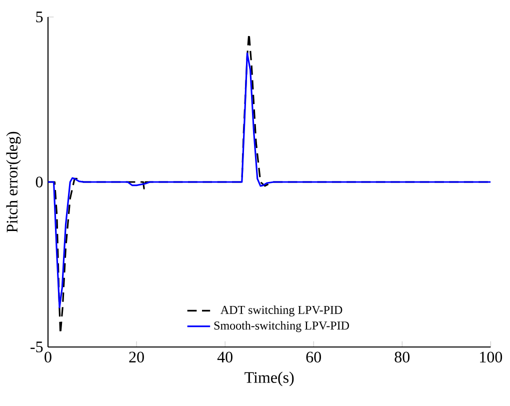  I want to click on y-tick-label: 5, so click(39, 17).